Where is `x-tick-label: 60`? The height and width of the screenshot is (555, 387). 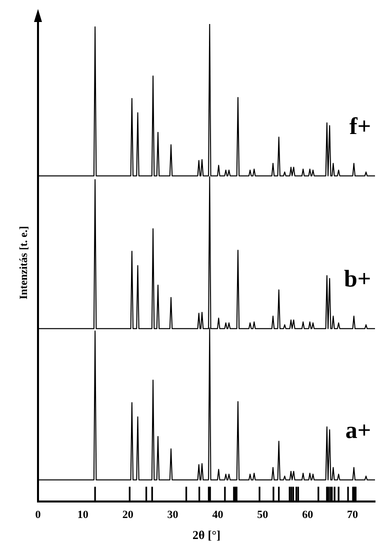
x-tick-label: 60 is located at coordinates (308, 514).